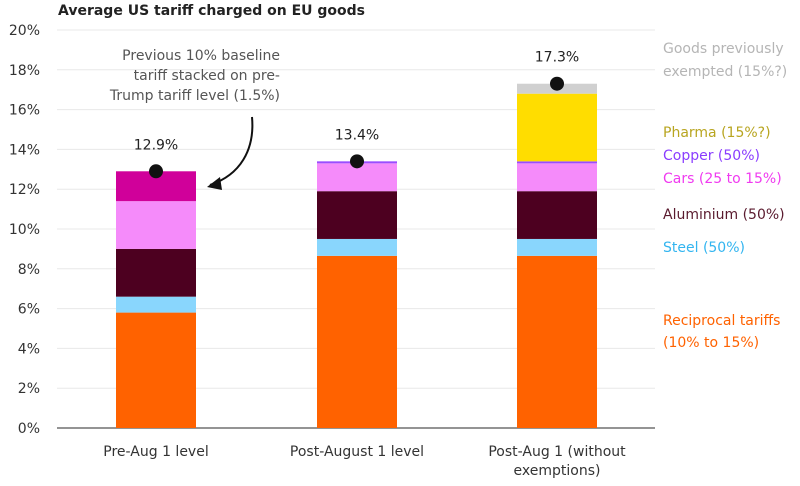 This screenshot has width=800, height=486. I want to click on y-tick-label: 14%, so click(24, 150).